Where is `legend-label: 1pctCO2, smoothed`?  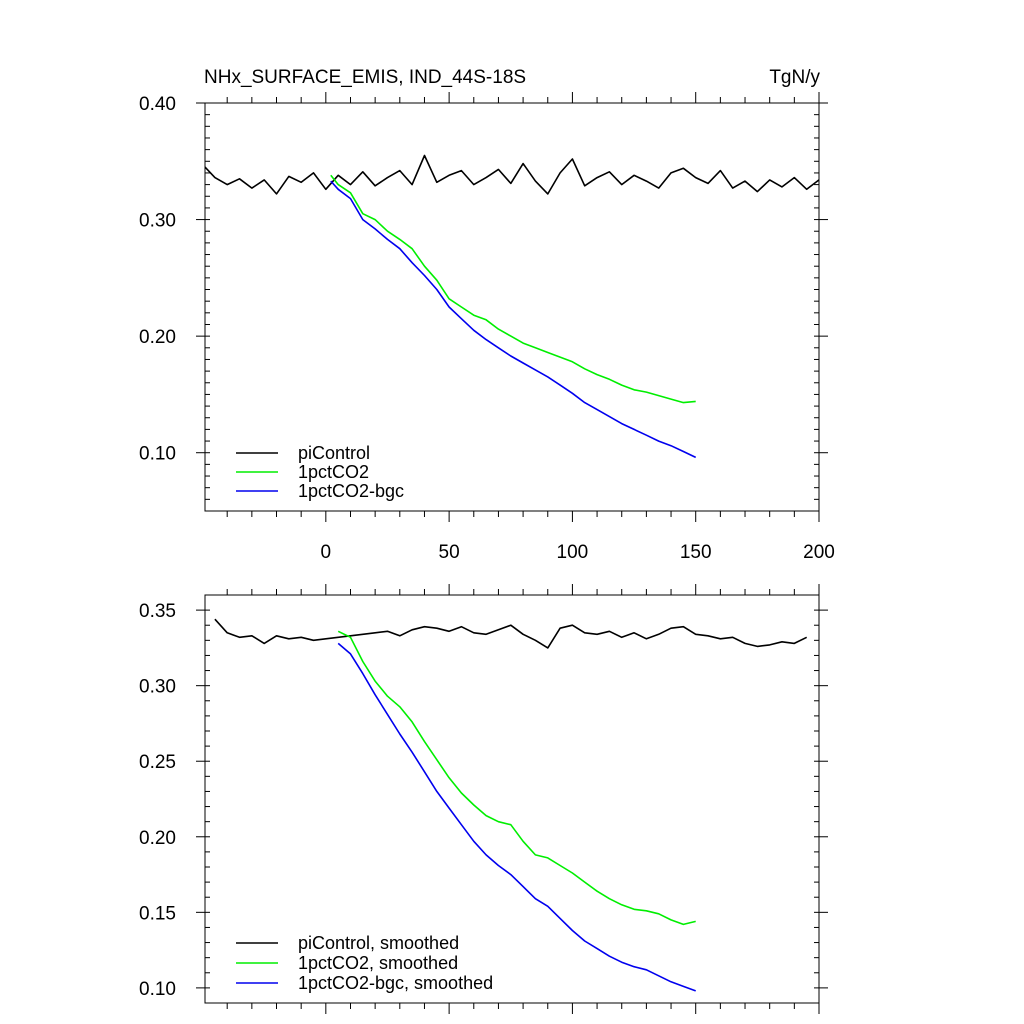
legend-label: 1pctCO2, smoothed is located at coordinates (378, 963).